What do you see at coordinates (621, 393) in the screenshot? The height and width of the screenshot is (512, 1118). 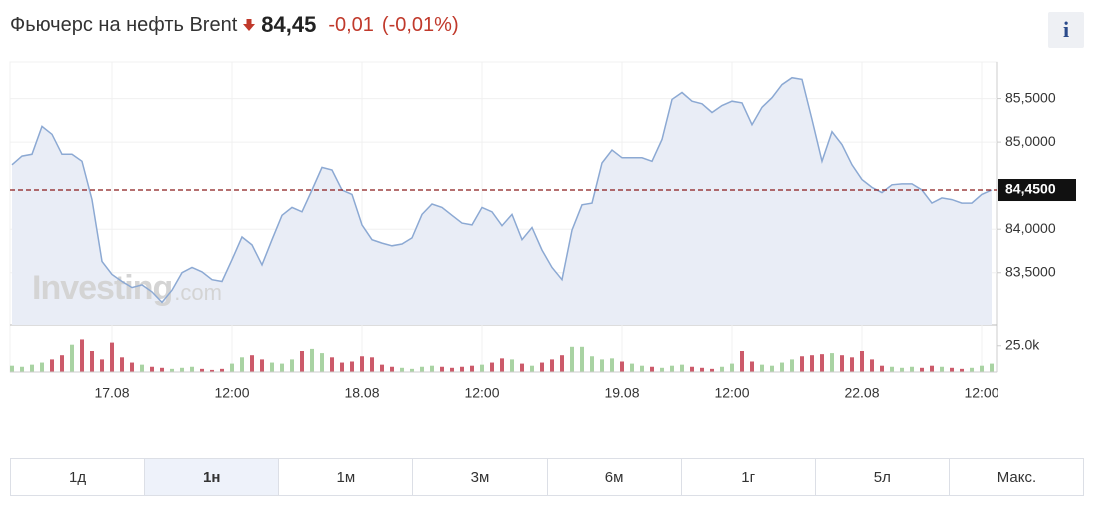 I see `x-tick-label: 19.08` at bounding box center [621, 393].